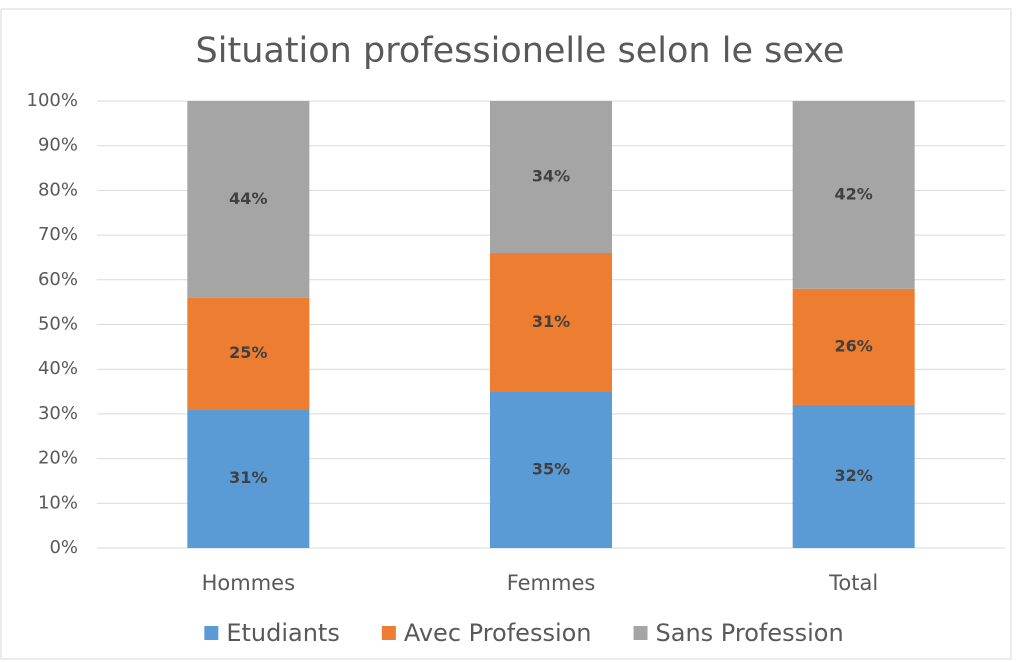 This screenshot has height=662, width=1016. Describe the element at coordinates (498, 633) in the screenshot. I see `legend-label: Avec Profession` at that location.